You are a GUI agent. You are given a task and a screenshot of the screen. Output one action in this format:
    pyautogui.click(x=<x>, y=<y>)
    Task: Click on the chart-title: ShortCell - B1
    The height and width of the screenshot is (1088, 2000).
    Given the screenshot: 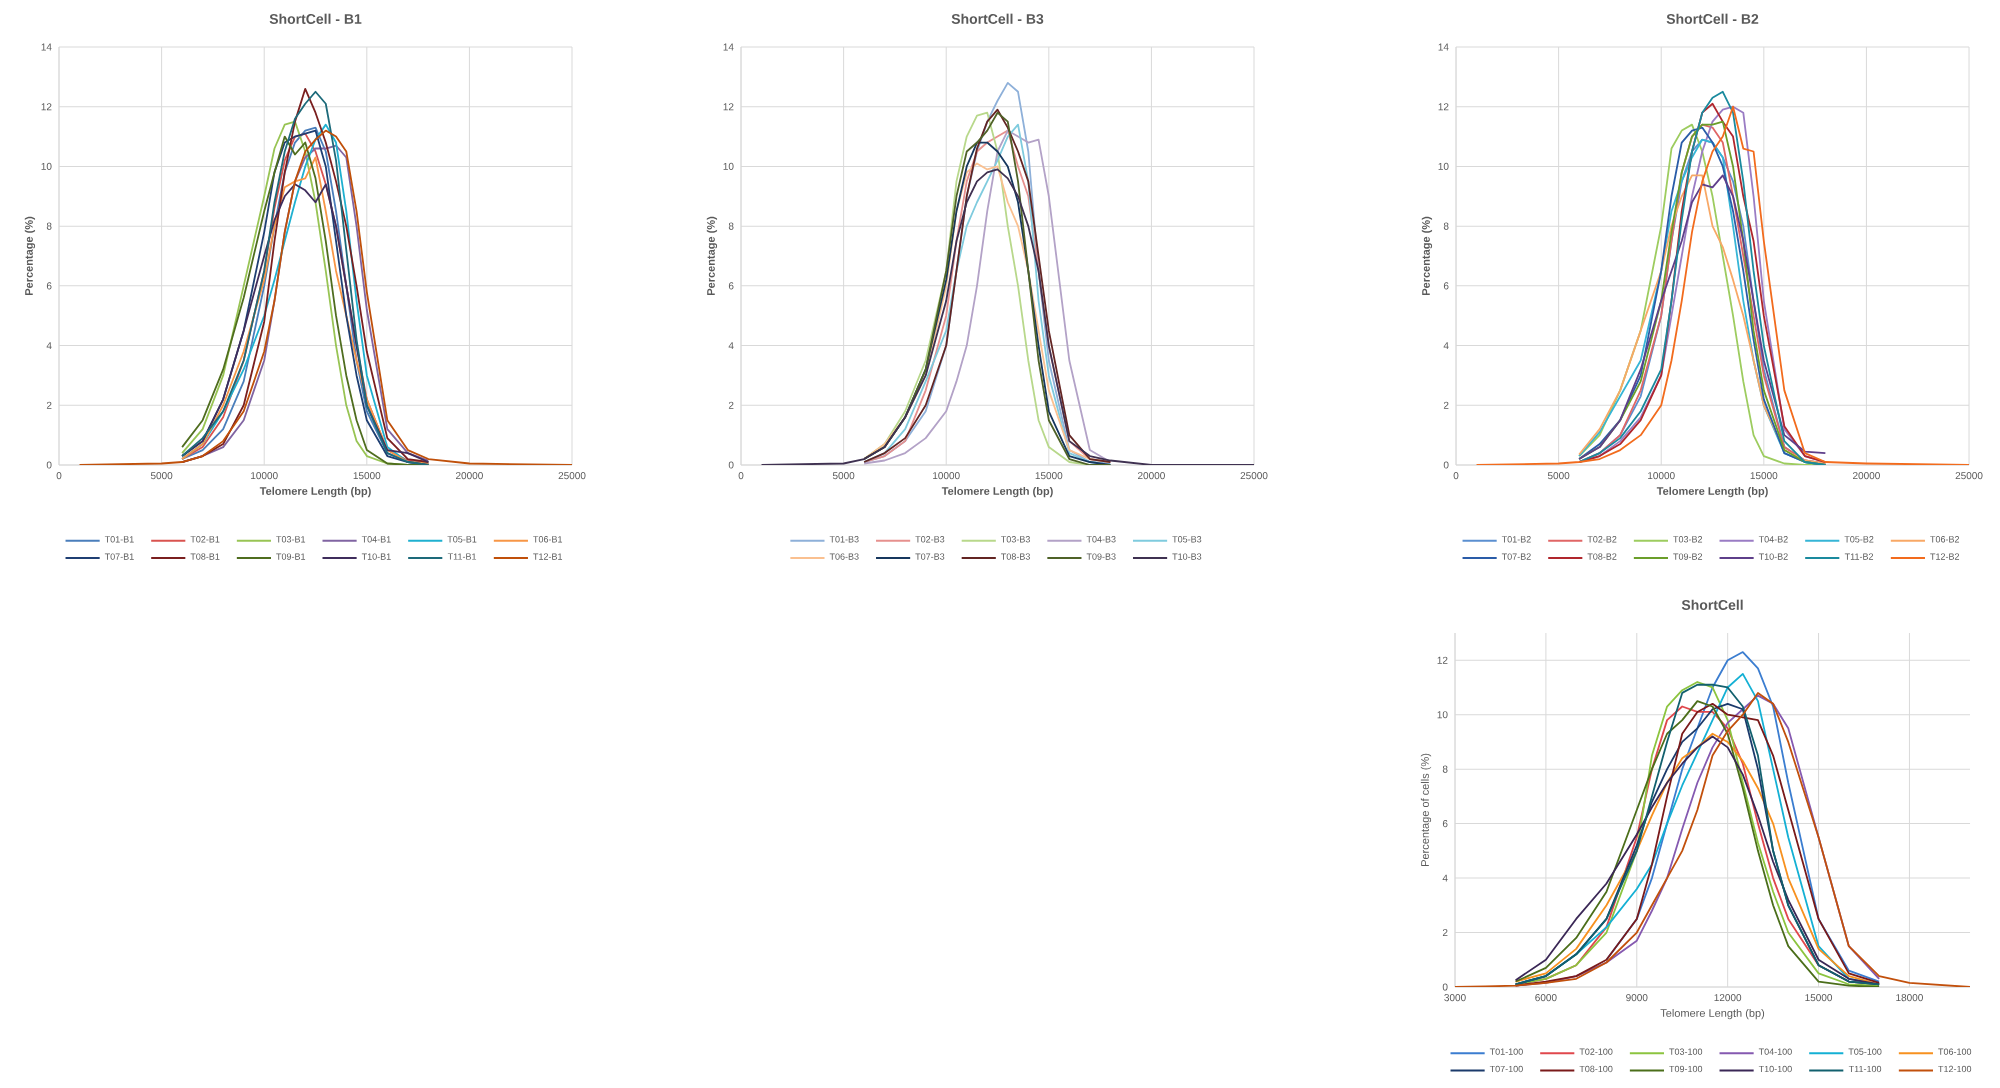 What is the action you would take?
    pyautogui.click(x=315, y=18)
    